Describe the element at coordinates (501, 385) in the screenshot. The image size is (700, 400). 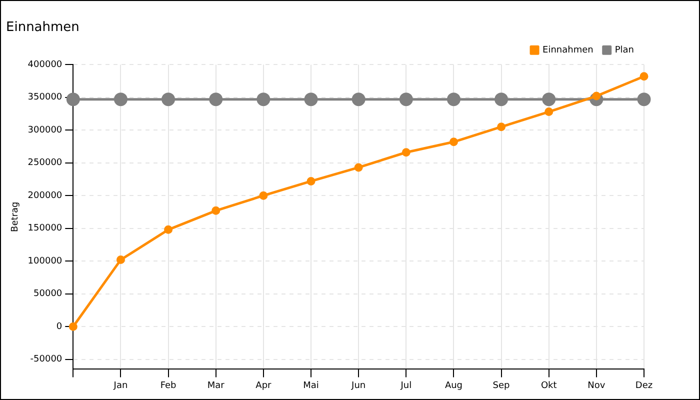
I see `x-tick-label: Sep` at that location.